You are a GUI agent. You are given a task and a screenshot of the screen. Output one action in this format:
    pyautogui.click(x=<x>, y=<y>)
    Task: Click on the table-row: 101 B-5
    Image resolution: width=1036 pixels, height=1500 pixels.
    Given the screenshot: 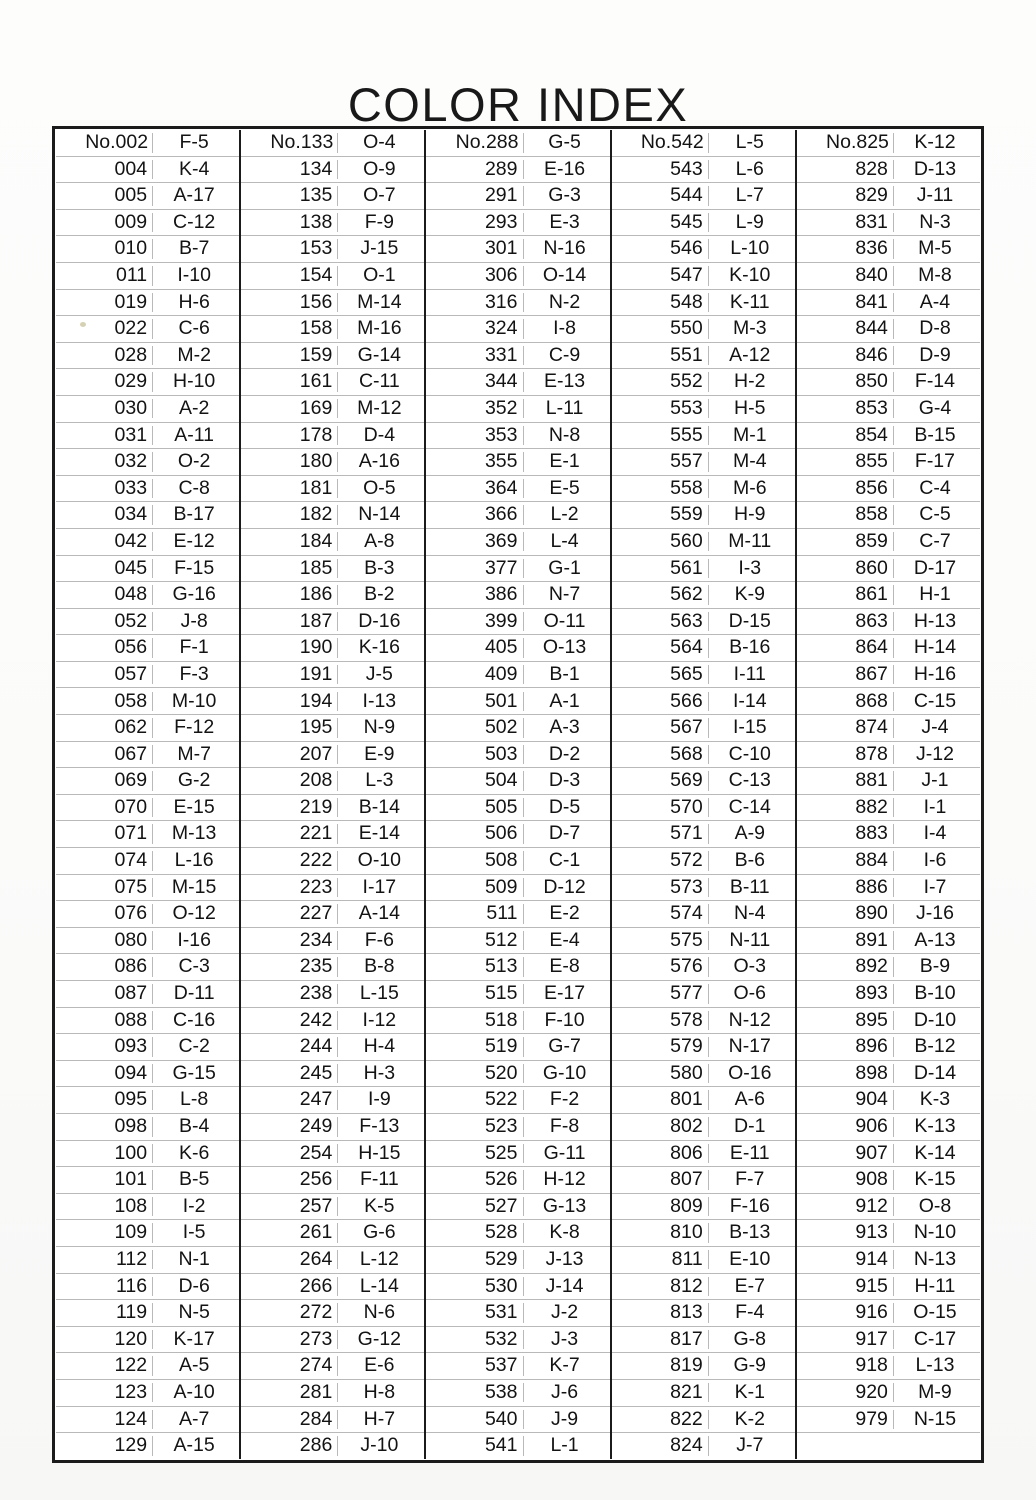 What is the action you would take?
    pyautogui.click(x=148, y=1180)
    